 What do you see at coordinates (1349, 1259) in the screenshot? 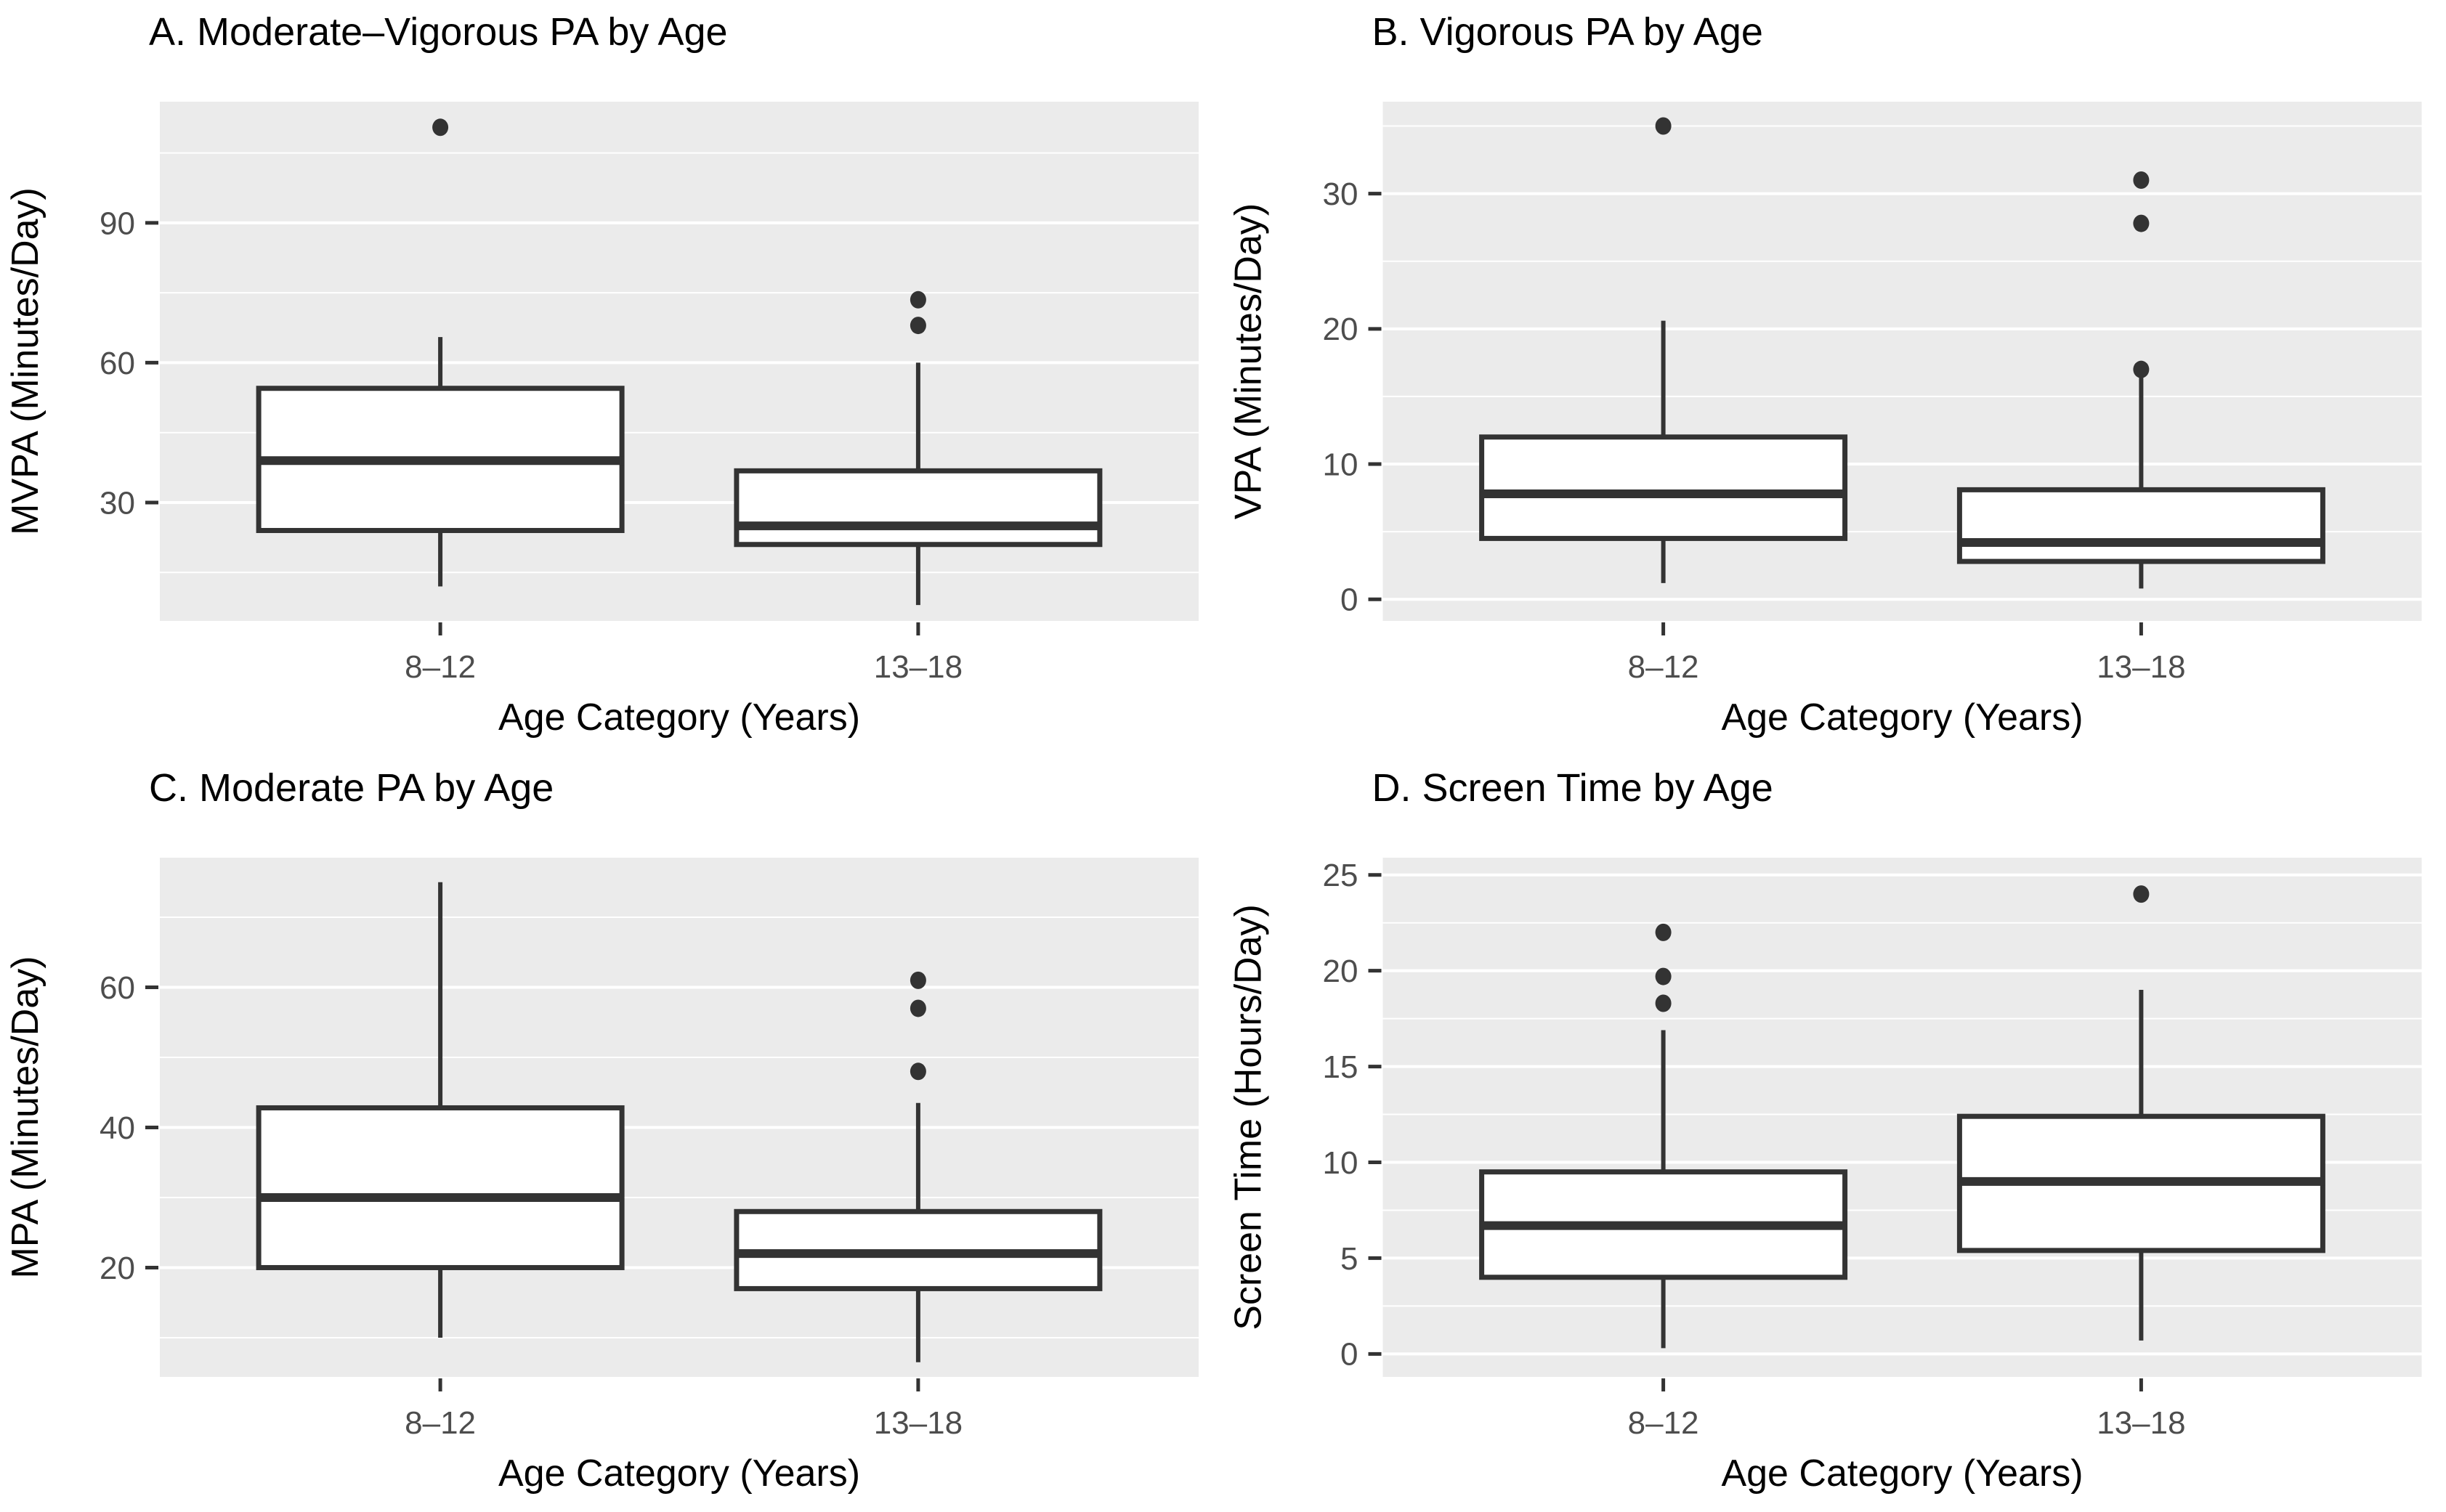
I see `y-tick-label: 5` at bounding box center [1349, 1259].